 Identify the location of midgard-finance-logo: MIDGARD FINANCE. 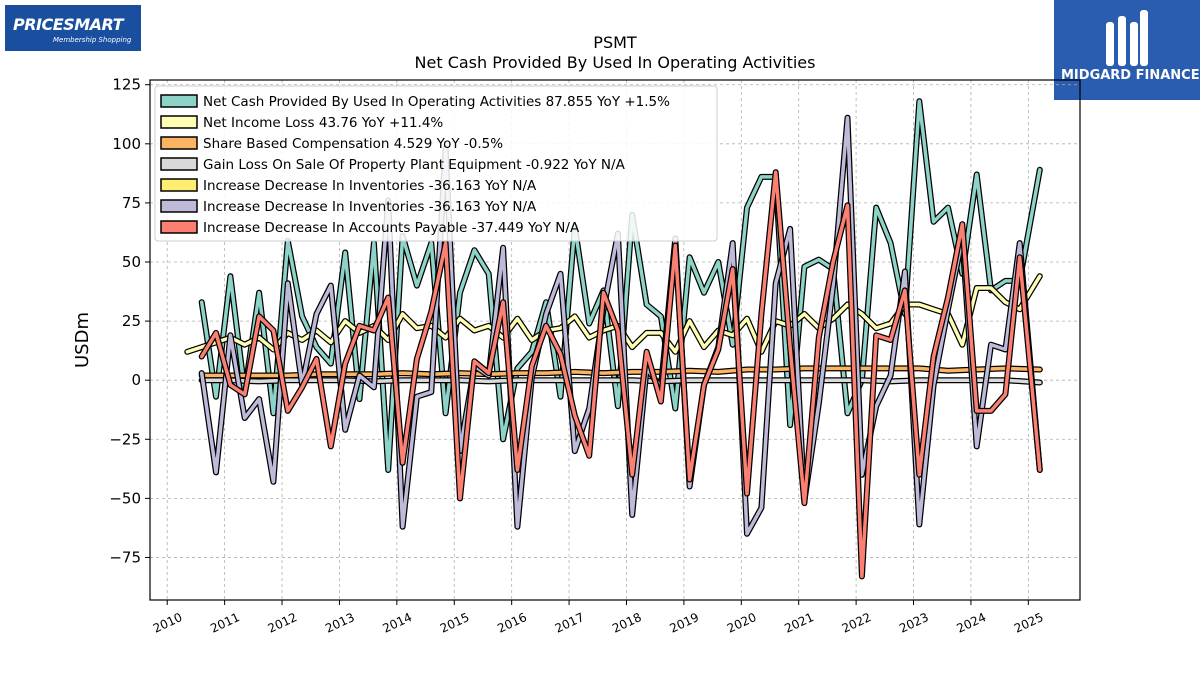
(1127, 50).